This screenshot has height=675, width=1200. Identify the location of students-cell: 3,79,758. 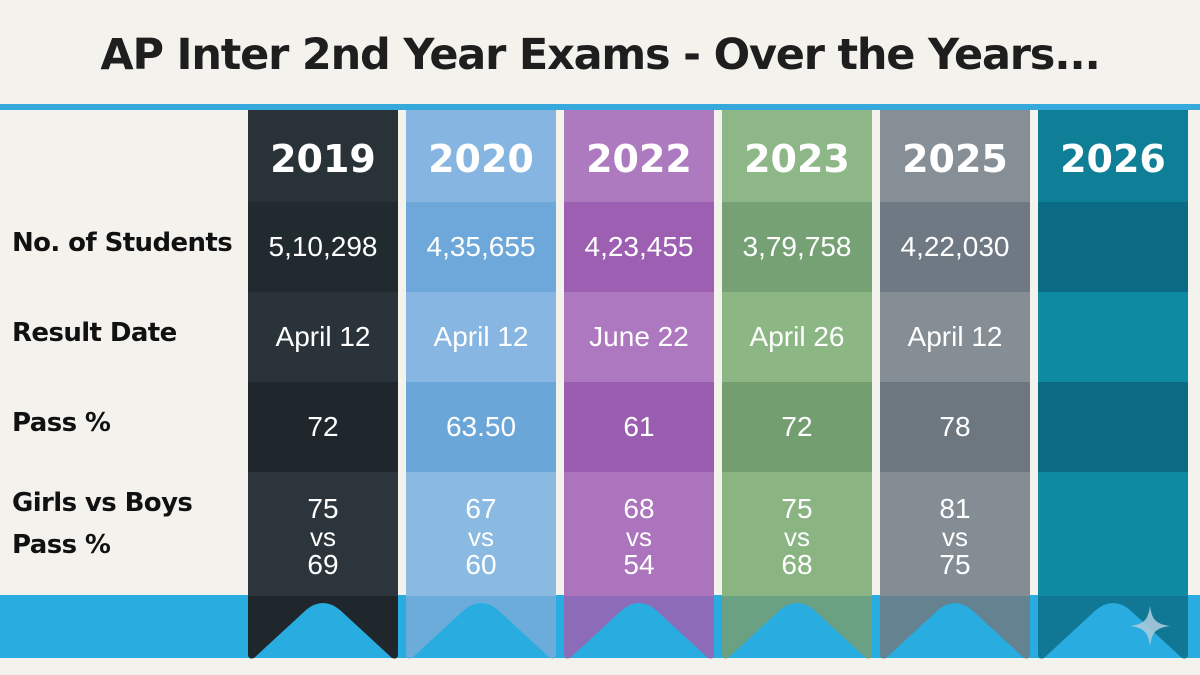
(797, 247).